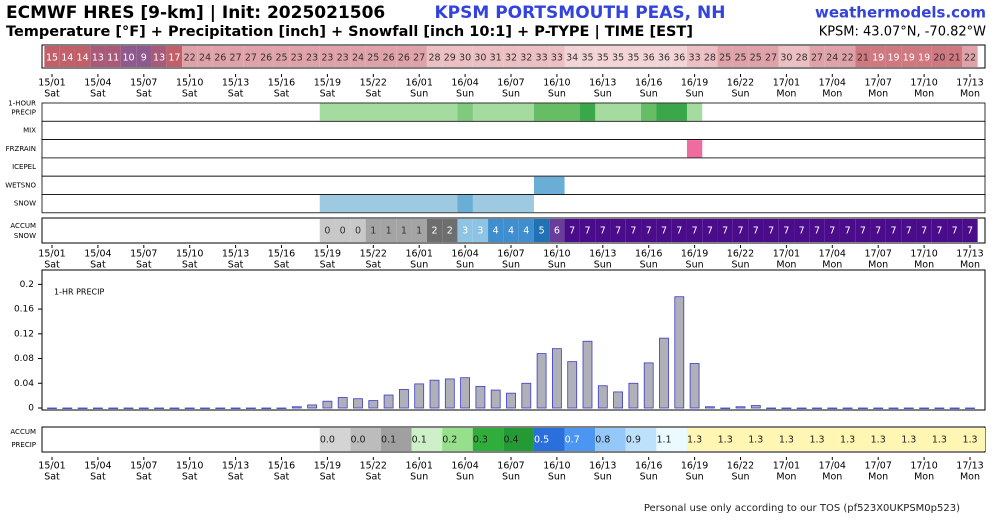 The width and height of the screenshot is (1000, 520). What do you see at coordinates (513, 130) in the screenshot?
I see `ptype-row` at bounding box center [513, 130].